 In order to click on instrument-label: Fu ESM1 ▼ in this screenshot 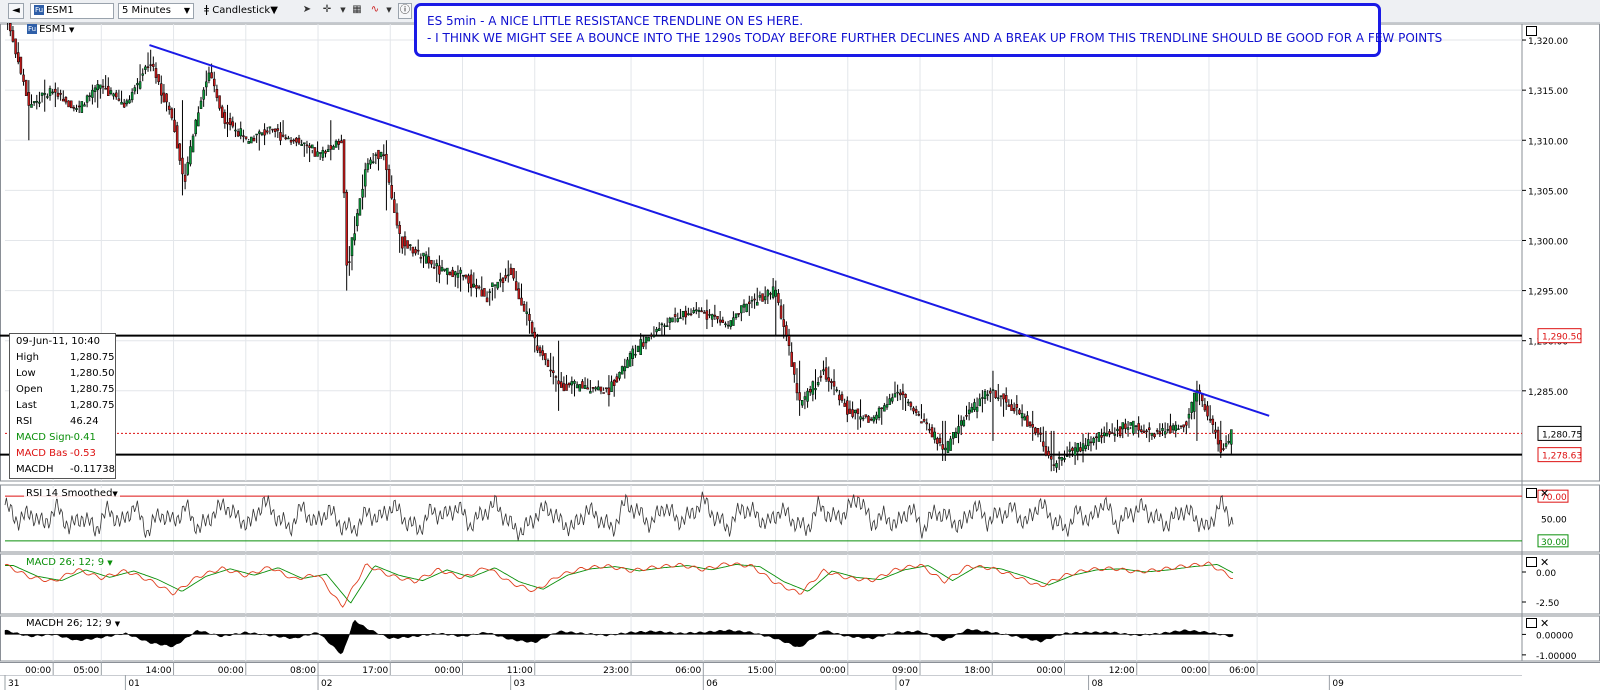, I will do `click(50, 29)`.